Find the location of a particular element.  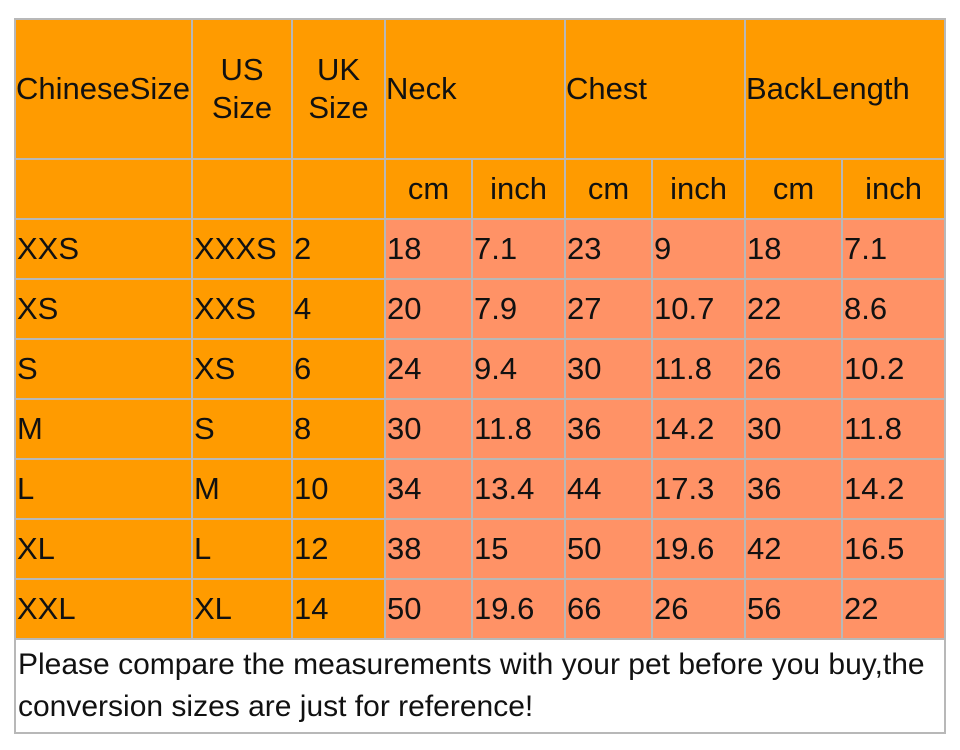

cell-neck-inch: 9.4 is located at coordinates (518, 369).